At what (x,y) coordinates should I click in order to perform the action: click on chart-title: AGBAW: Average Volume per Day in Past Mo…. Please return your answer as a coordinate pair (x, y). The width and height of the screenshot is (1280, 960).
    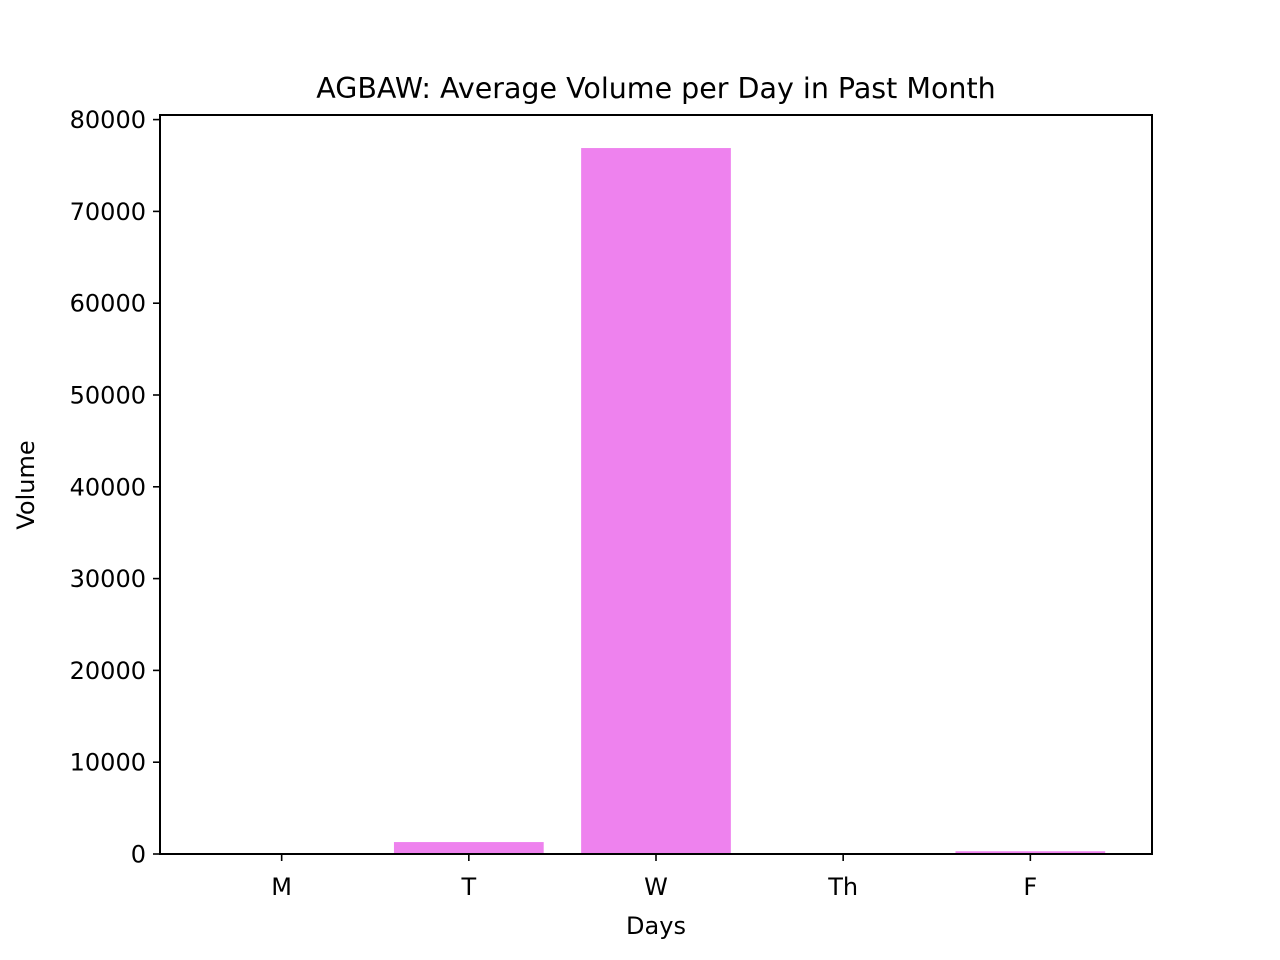
    Looking at the image, I should click on (655, 88).